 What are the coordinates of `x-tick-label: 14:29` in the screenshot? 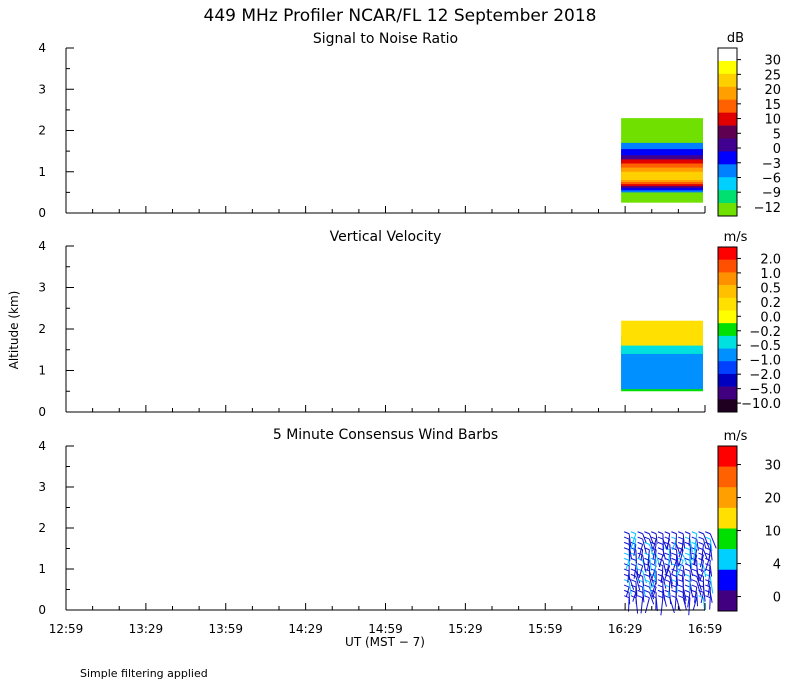 It's located at (305, 629).